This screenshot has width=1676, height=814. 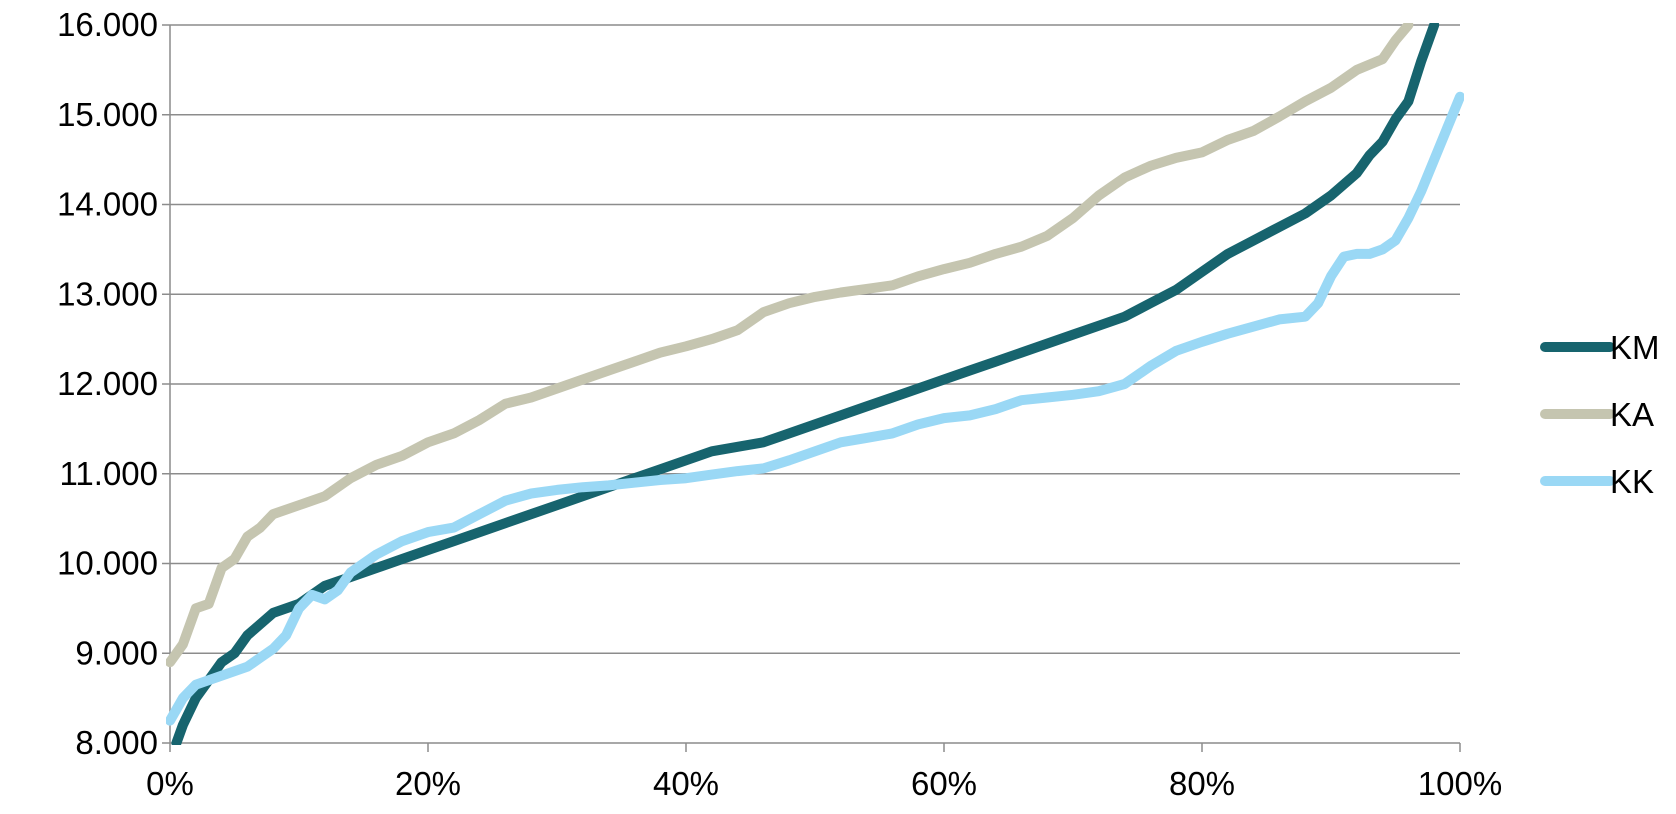 What do you see at coordinates (107, 114) in the screenshot?
I see `y-tick-label: 15.000` at bounding box center [107, 114].